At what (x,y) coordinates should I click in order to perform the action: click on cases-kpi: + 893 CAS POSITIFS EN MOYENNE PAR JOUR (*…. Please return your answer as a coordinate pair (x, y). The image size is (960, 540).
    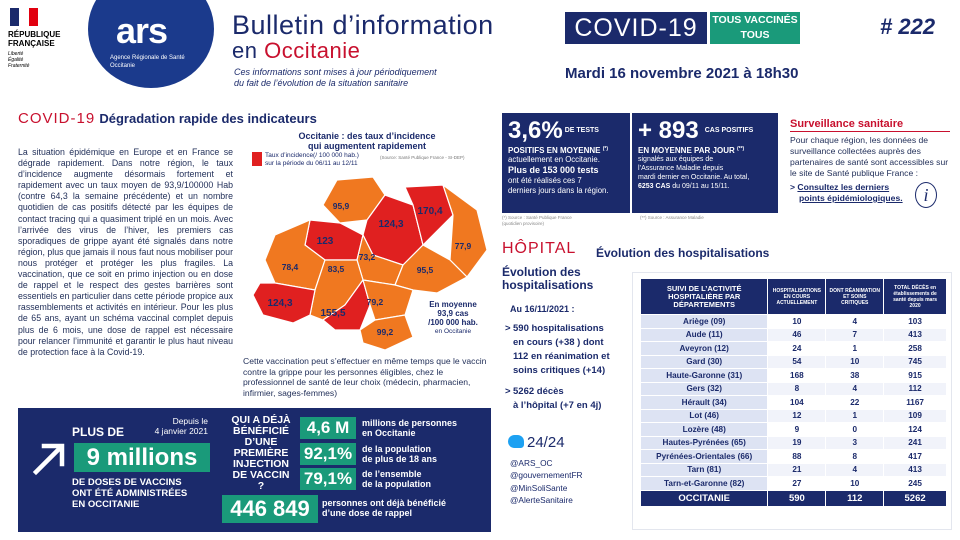
    Looking at the image, I should click on (705, 163).